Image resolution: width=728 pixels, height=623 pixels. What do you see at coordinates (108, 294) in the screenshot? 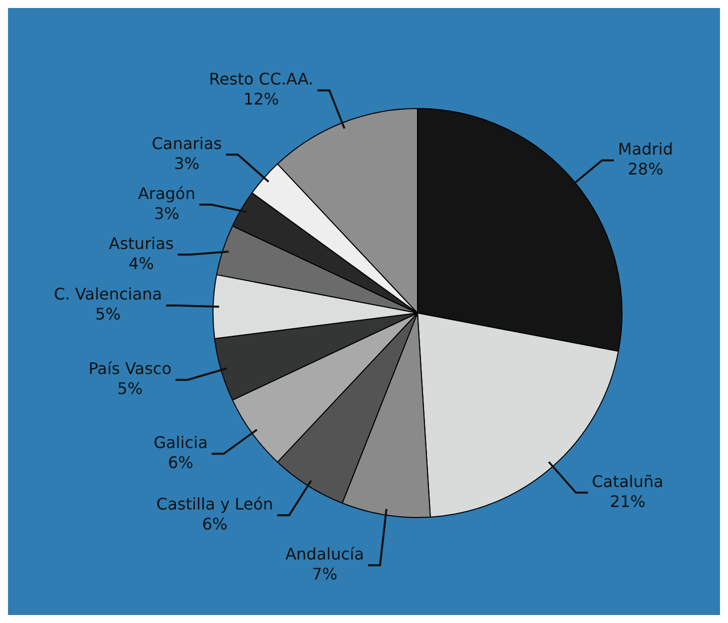
I see `slice-label: C. Valenciana` at bounding box center [108, 294].